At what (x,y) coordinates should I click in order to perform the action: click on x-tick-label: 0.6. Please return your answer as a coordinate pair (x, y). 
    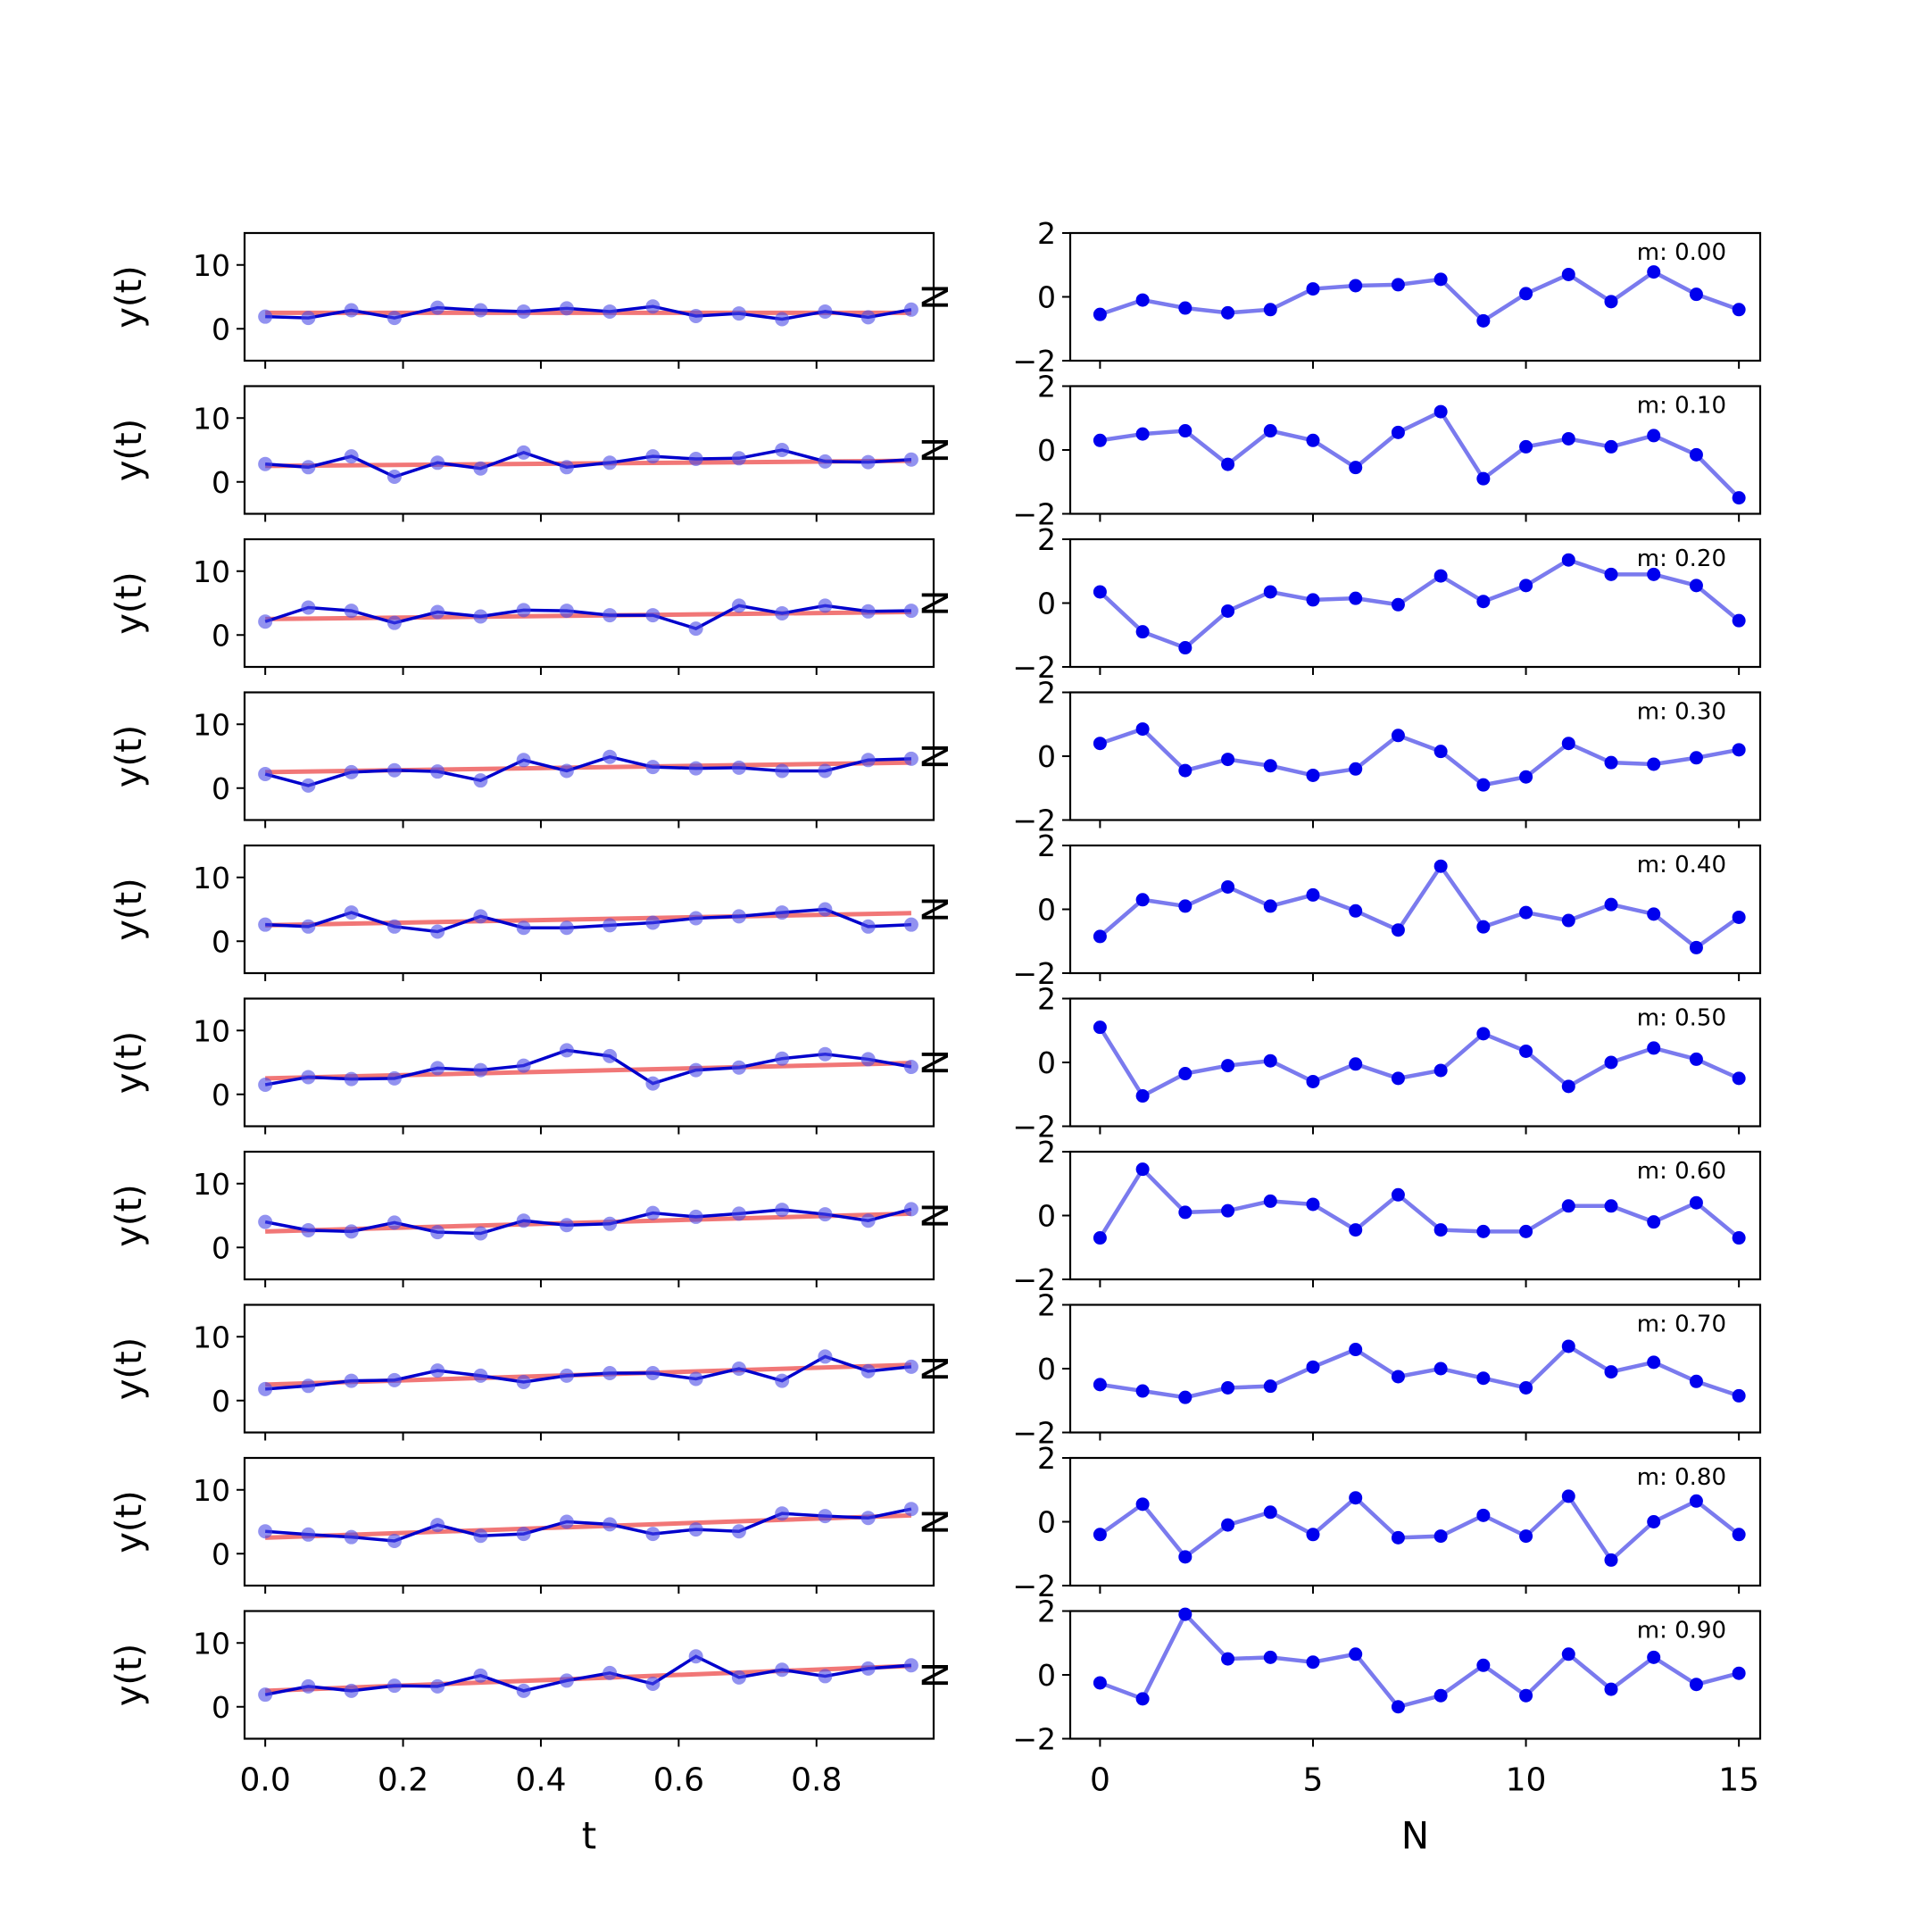
    Looking at the image, I should click on (679, 1780).